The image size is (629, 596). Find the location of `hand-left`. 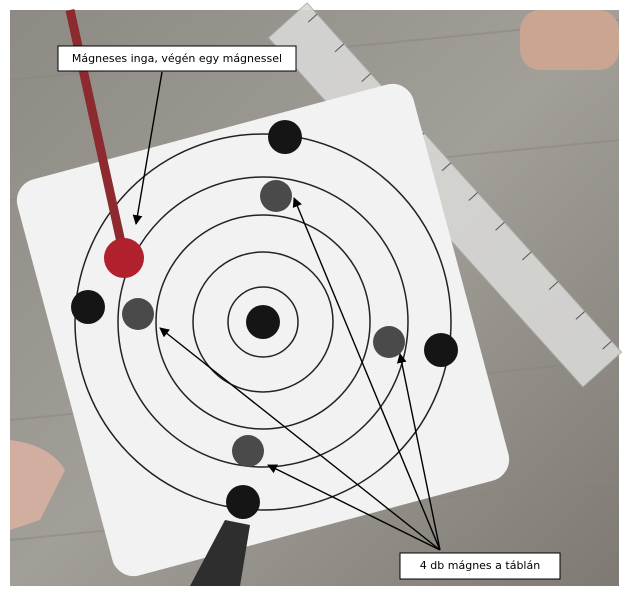

hand-left is located at coordinates (37, 485).